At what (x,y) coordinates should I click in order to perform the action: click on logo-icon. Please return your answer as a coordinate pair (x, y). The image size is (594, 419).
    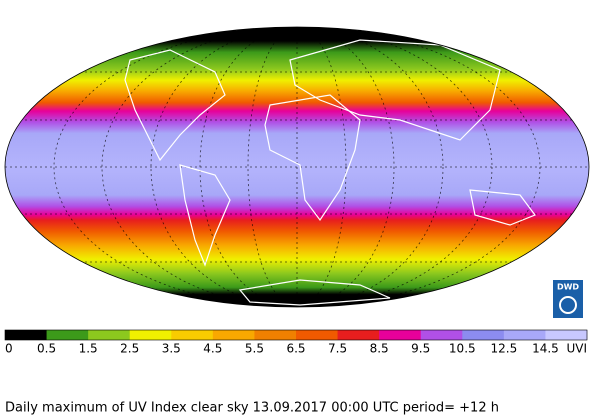
    Looking at the image, I should click on (568, 305).